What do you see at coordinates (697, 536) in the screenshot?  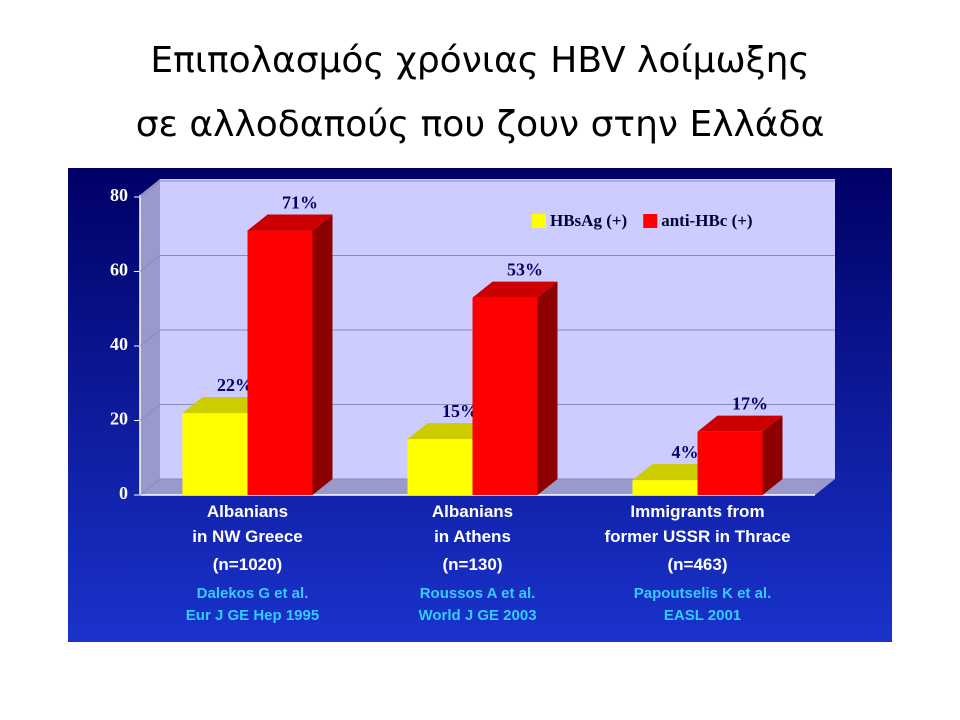 I see `category-label: former USSR in Thrace` at bounding box center [697, 536].